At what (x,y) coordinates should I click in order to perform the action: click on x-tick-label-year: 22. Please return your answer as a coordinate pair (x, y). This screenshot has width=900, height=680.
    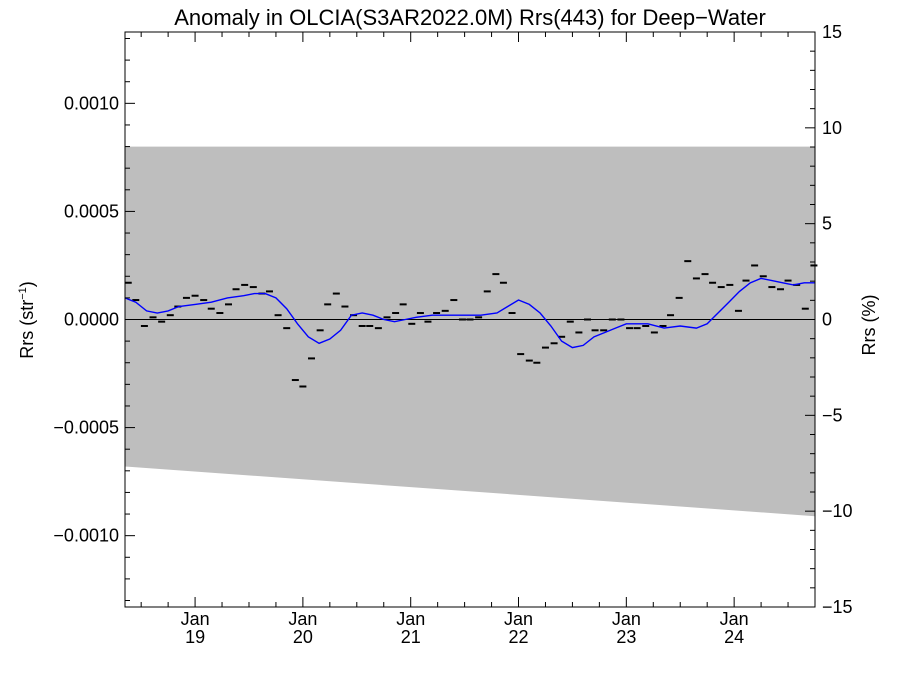
    Looking at the image, I should click on (519, 637).